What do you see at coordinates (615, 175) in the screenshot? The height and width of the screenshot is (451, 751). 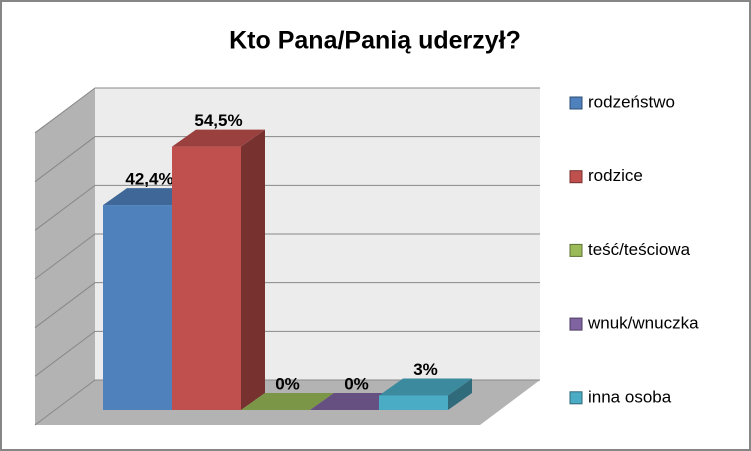 I see `legend-label: rodzice` at bounding box center [615, 175].